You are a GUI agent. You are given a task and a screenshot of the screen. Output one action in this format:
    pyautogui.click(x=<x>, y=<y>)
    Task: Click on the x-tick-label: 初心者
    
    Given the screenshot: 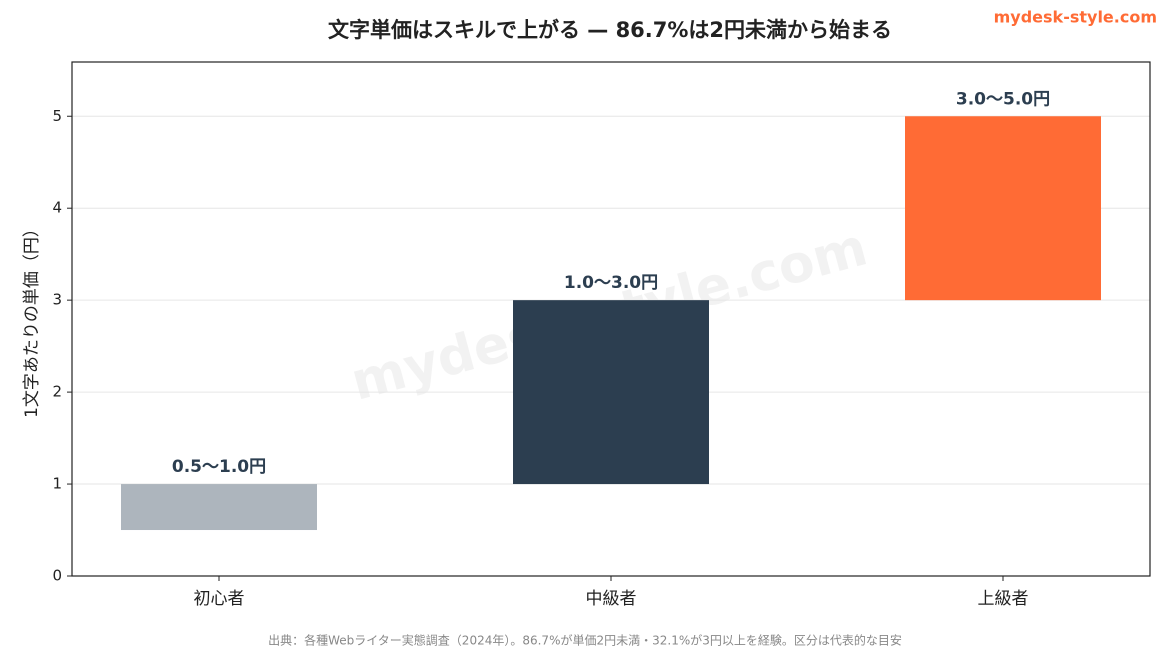 What is the action you would take?
    pyautogui.click(x=219, y=599)
    